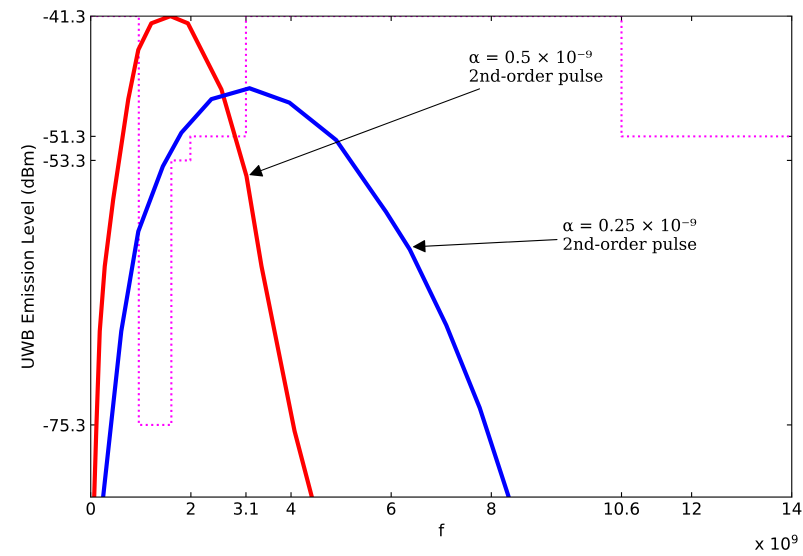 This screenshot has width=803, height=556. Describe the element at coordinates (622, 508) in the screenshot. I see `x-tick-label: 10.6` at that location.